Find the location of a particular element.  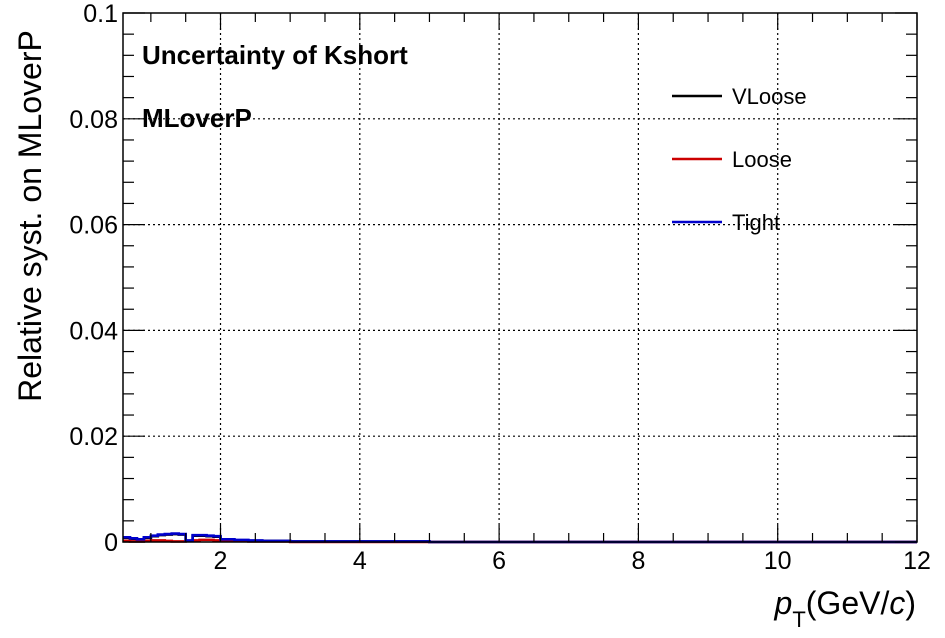

x-axis-title-var: p is located at coordinates (783, 603).